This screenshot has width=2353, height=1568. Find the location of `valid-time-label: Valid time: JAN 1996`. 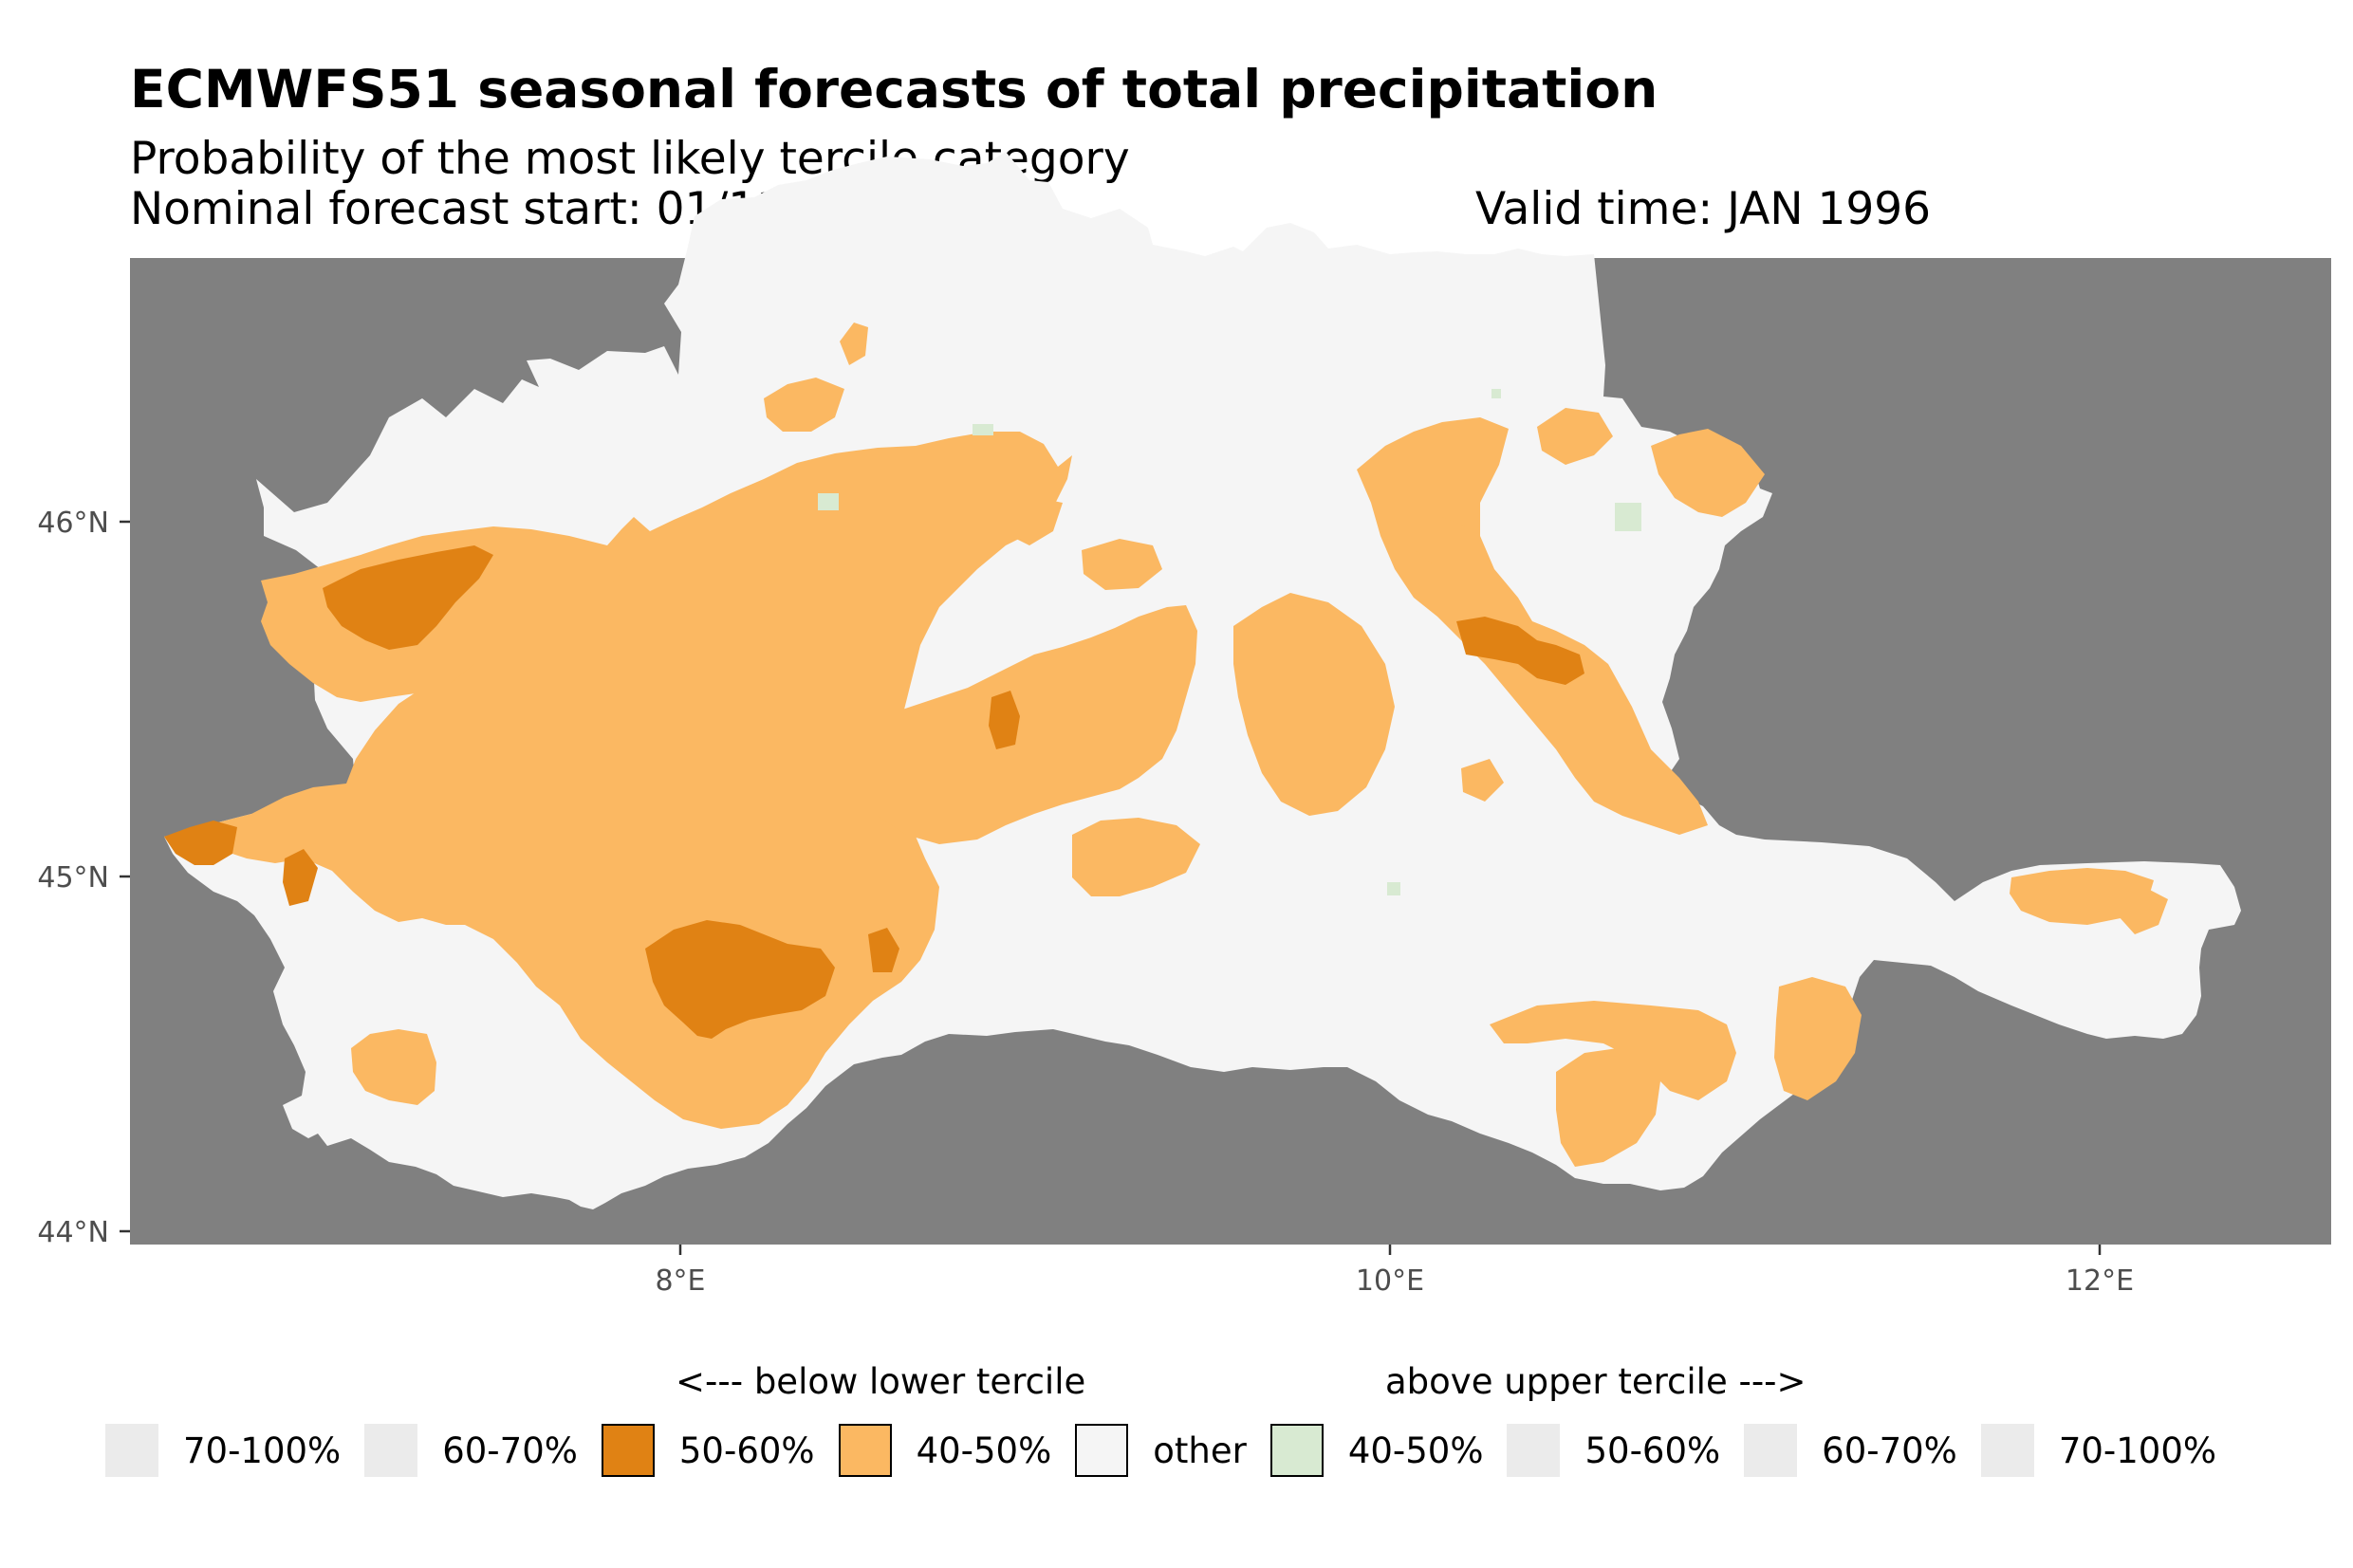

valid-time-label: Valid time: JAN 1996 is located at coordinates (1703, 209).